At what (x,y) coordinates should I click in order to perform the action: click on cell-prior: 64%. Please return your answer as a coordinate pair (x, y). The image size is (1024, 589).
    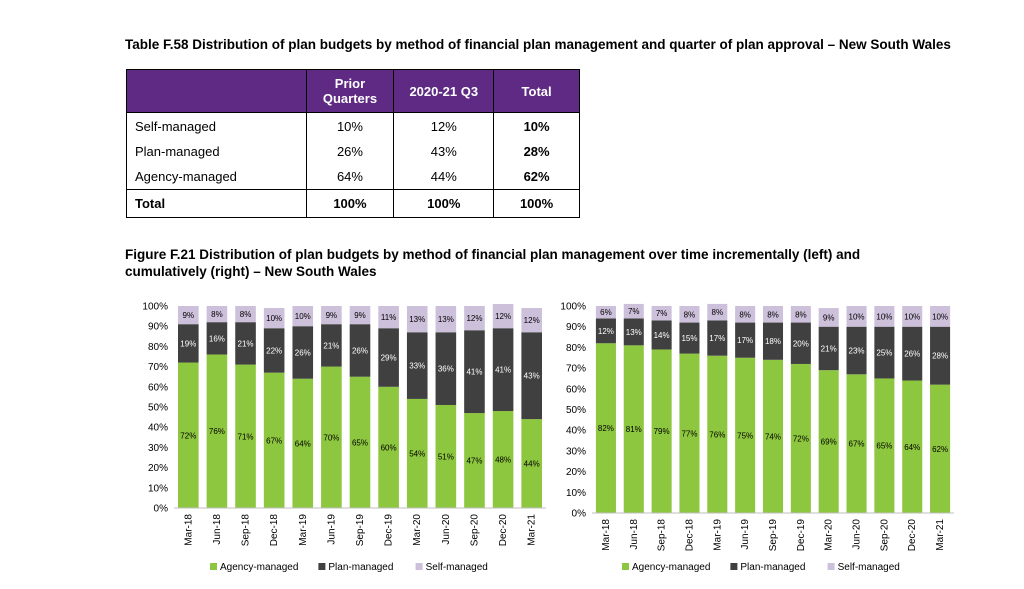
    Looking at the image, I should click on (350, 177).